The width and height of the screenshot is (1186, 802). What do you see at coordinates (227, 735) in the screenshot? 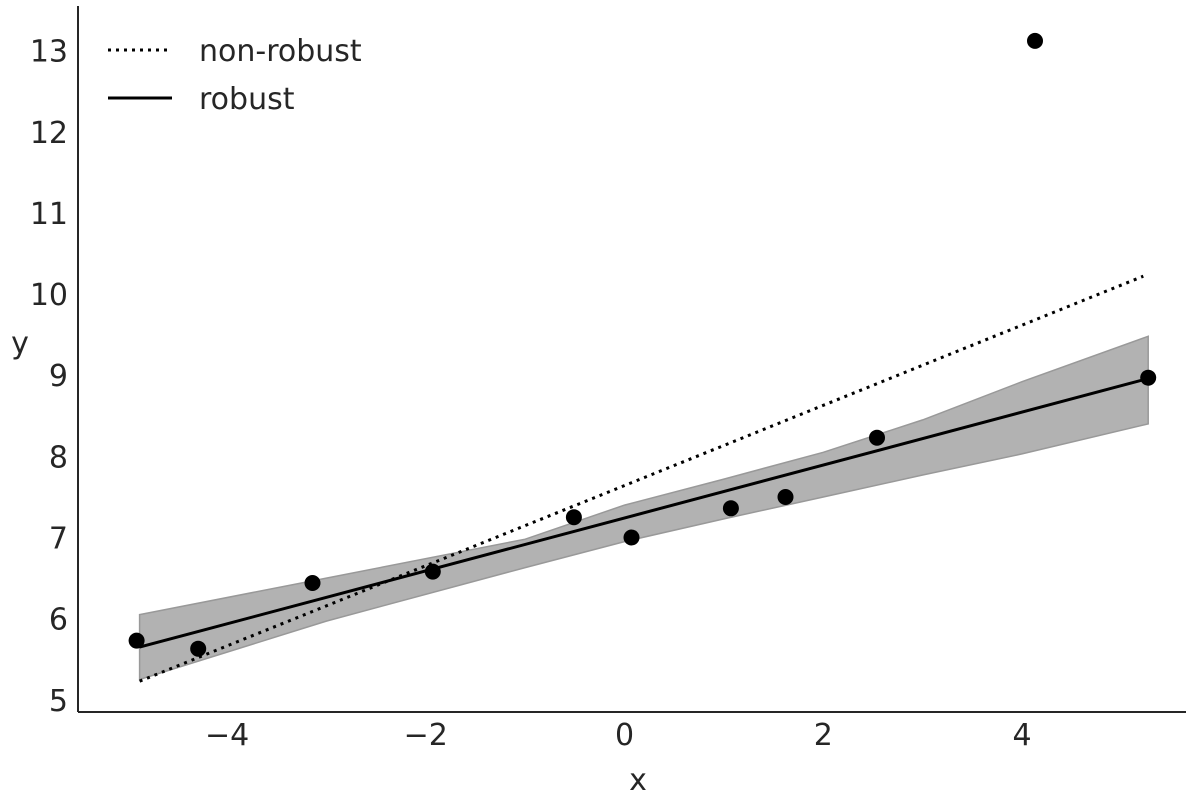
I see `x-tick-label: −4` at bounding box center [227, 735].